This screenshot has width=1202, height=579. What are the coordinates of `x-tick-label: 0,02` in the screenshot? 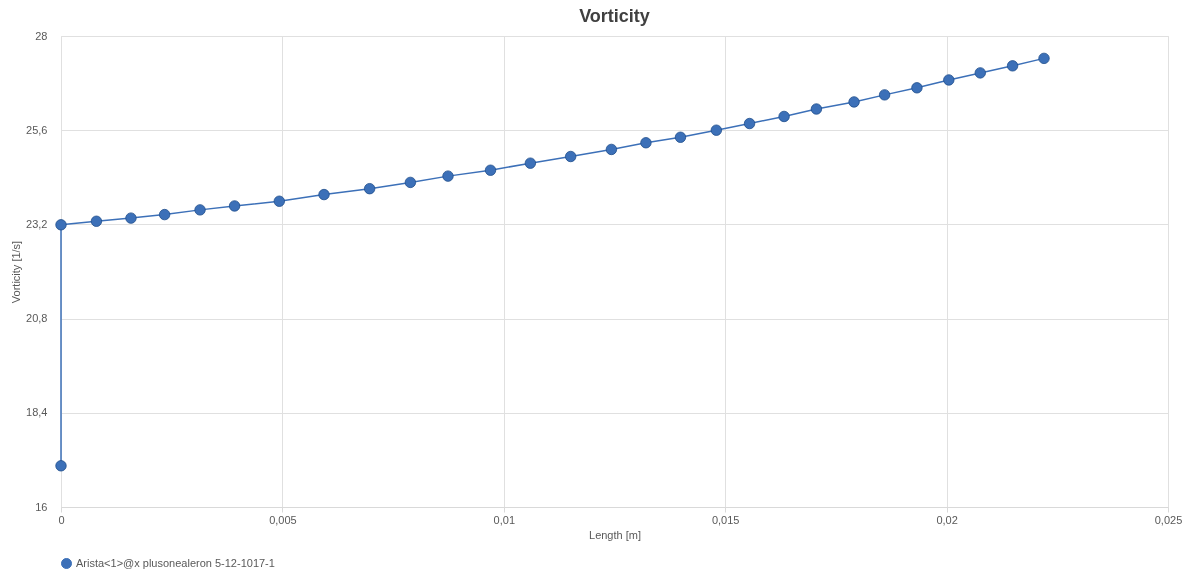 It's located at (947, 519).